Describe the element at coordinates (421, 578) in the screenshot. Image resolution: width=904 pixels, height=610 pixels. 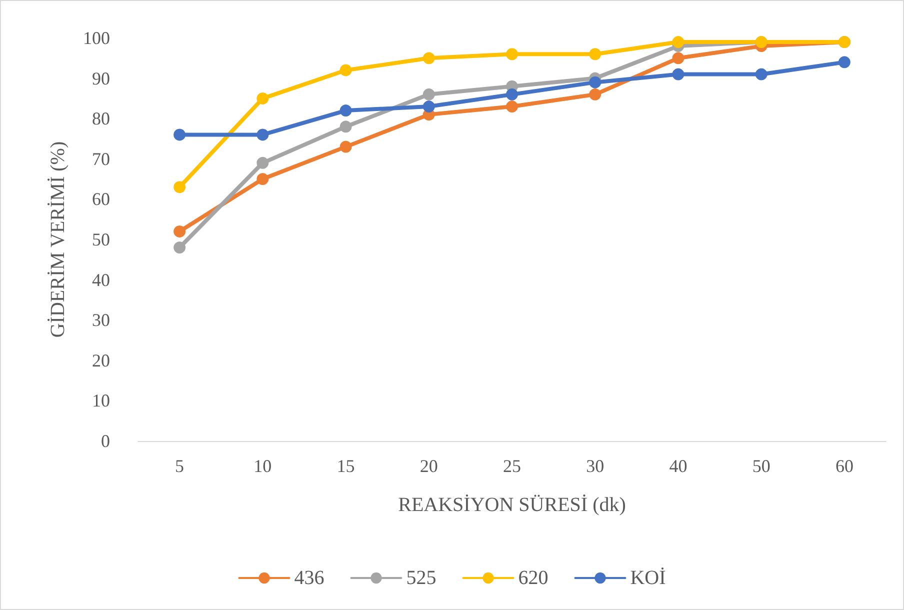
I see `legend-label: 525` at that location.